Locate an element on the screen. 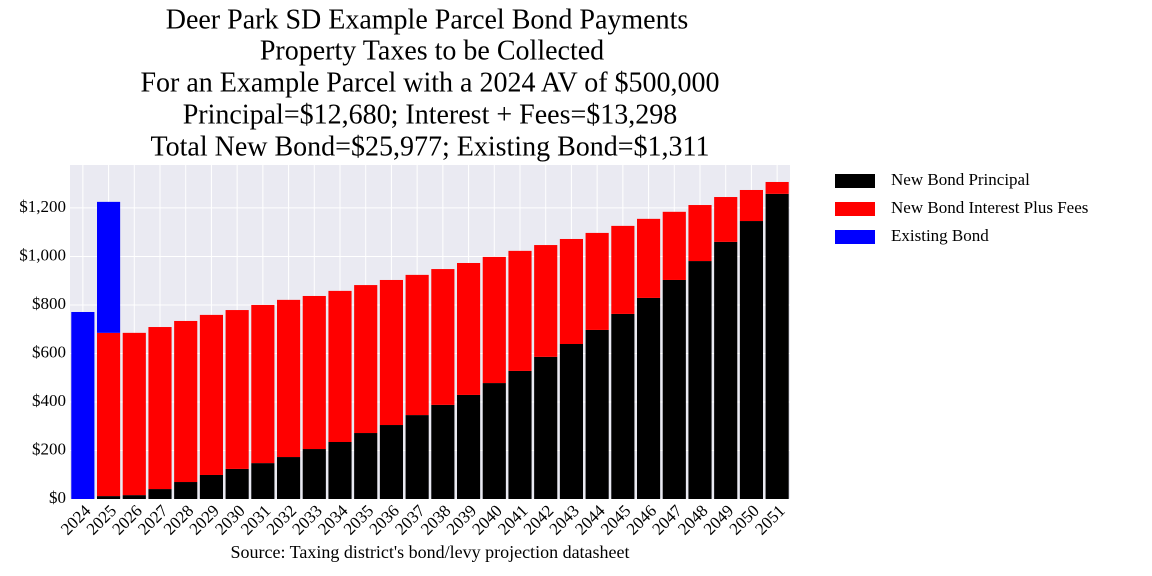  y-tick-label: $600 is located at coordinates (49, 351).